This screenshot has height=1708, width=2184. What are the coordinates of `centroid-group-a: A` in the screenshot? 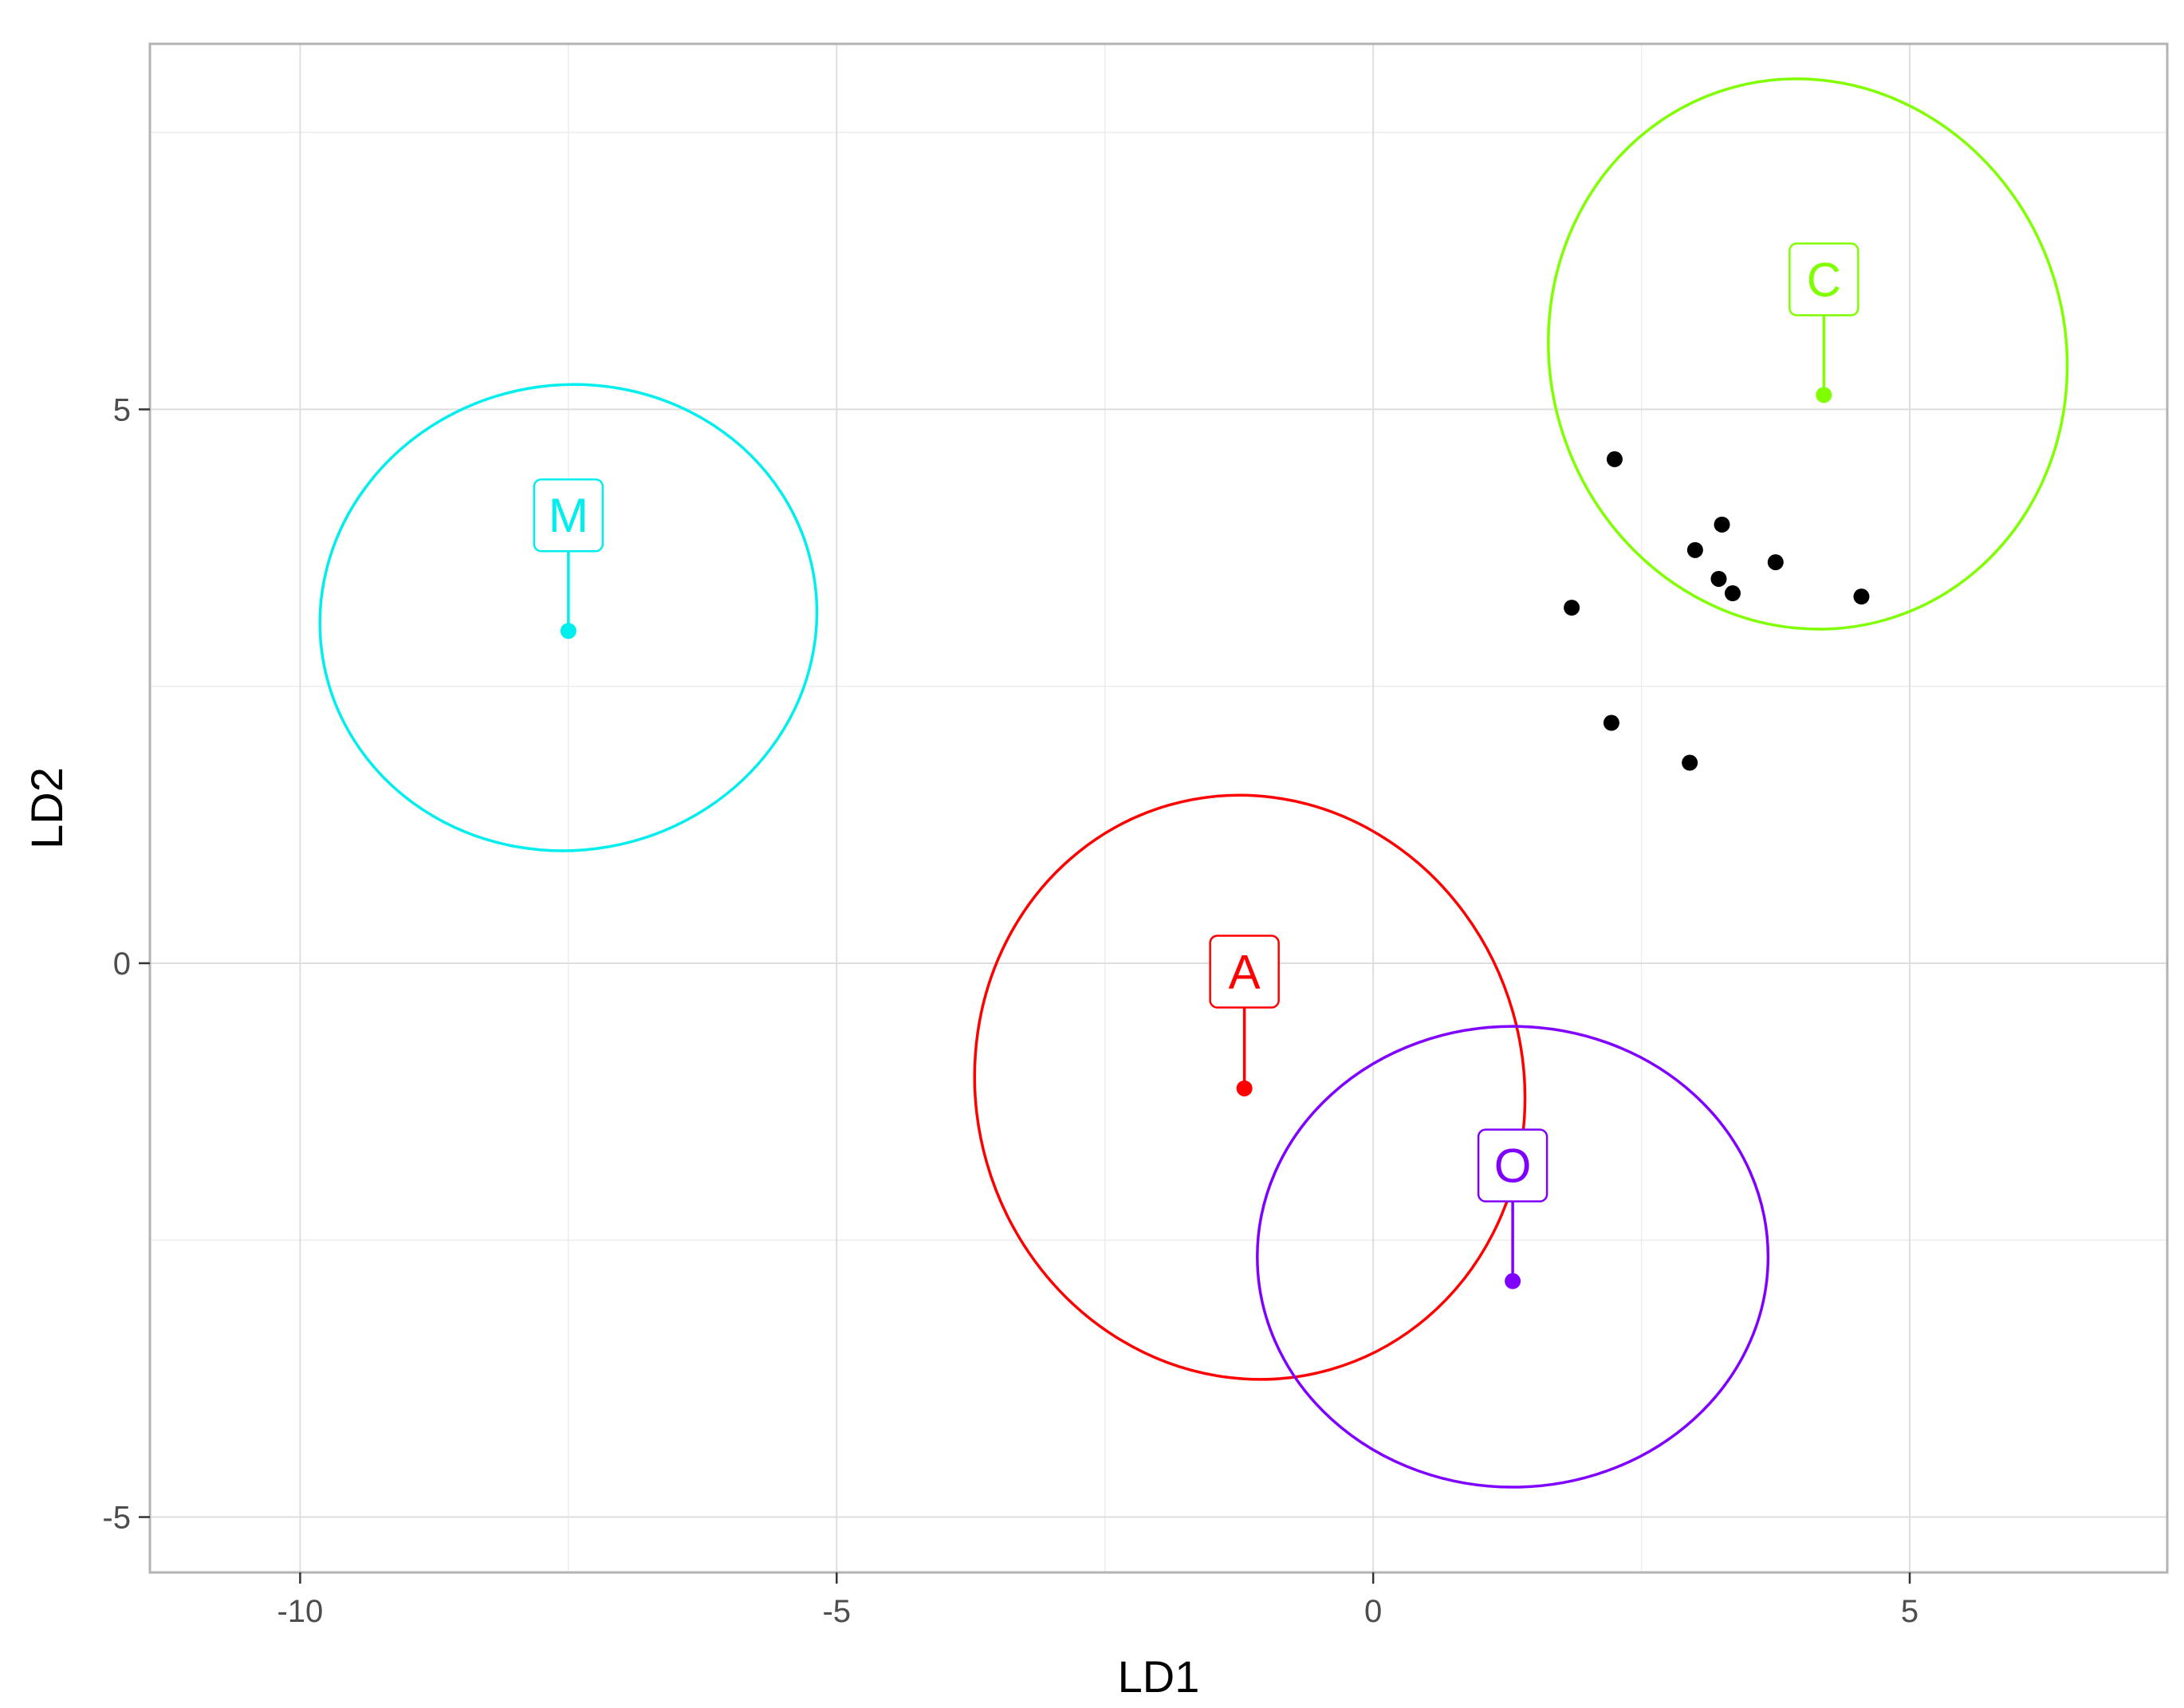 It's located at (1244, 1016).